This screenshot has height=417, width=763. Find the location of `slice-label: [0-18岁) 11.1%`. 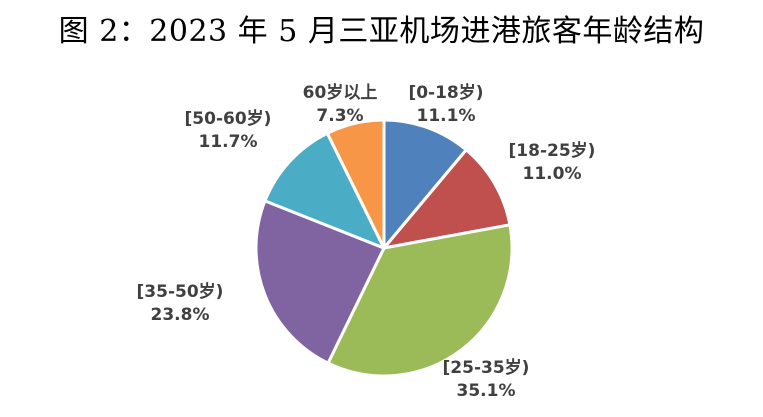

slice-label: [0-18岁) 11.1% is located at coordinates (445, 104).